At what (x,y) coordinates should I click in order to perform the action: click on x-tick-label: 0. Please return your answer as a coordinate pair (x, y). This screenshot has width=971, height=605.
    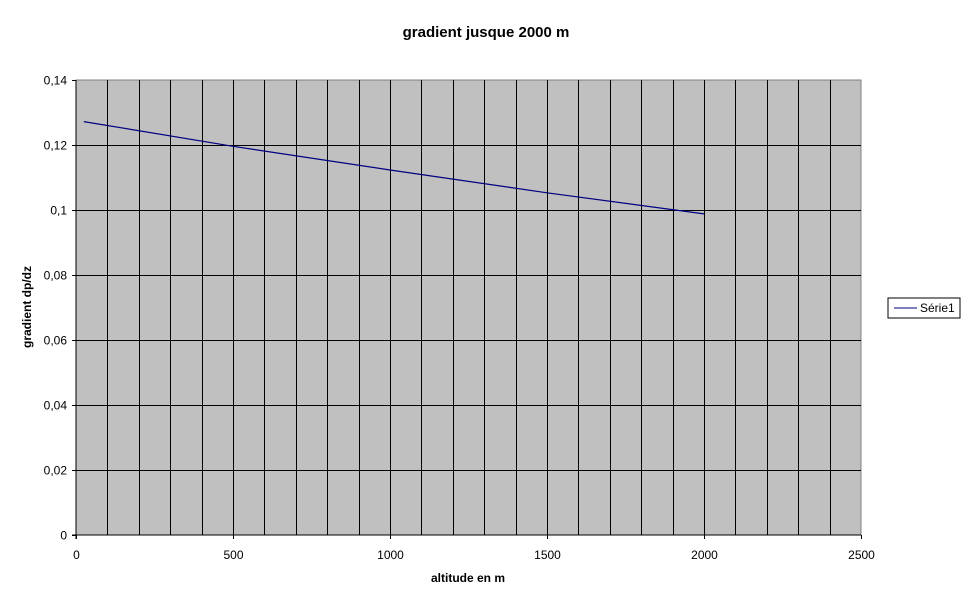
    Looking at the image, I should click on (76, 555).